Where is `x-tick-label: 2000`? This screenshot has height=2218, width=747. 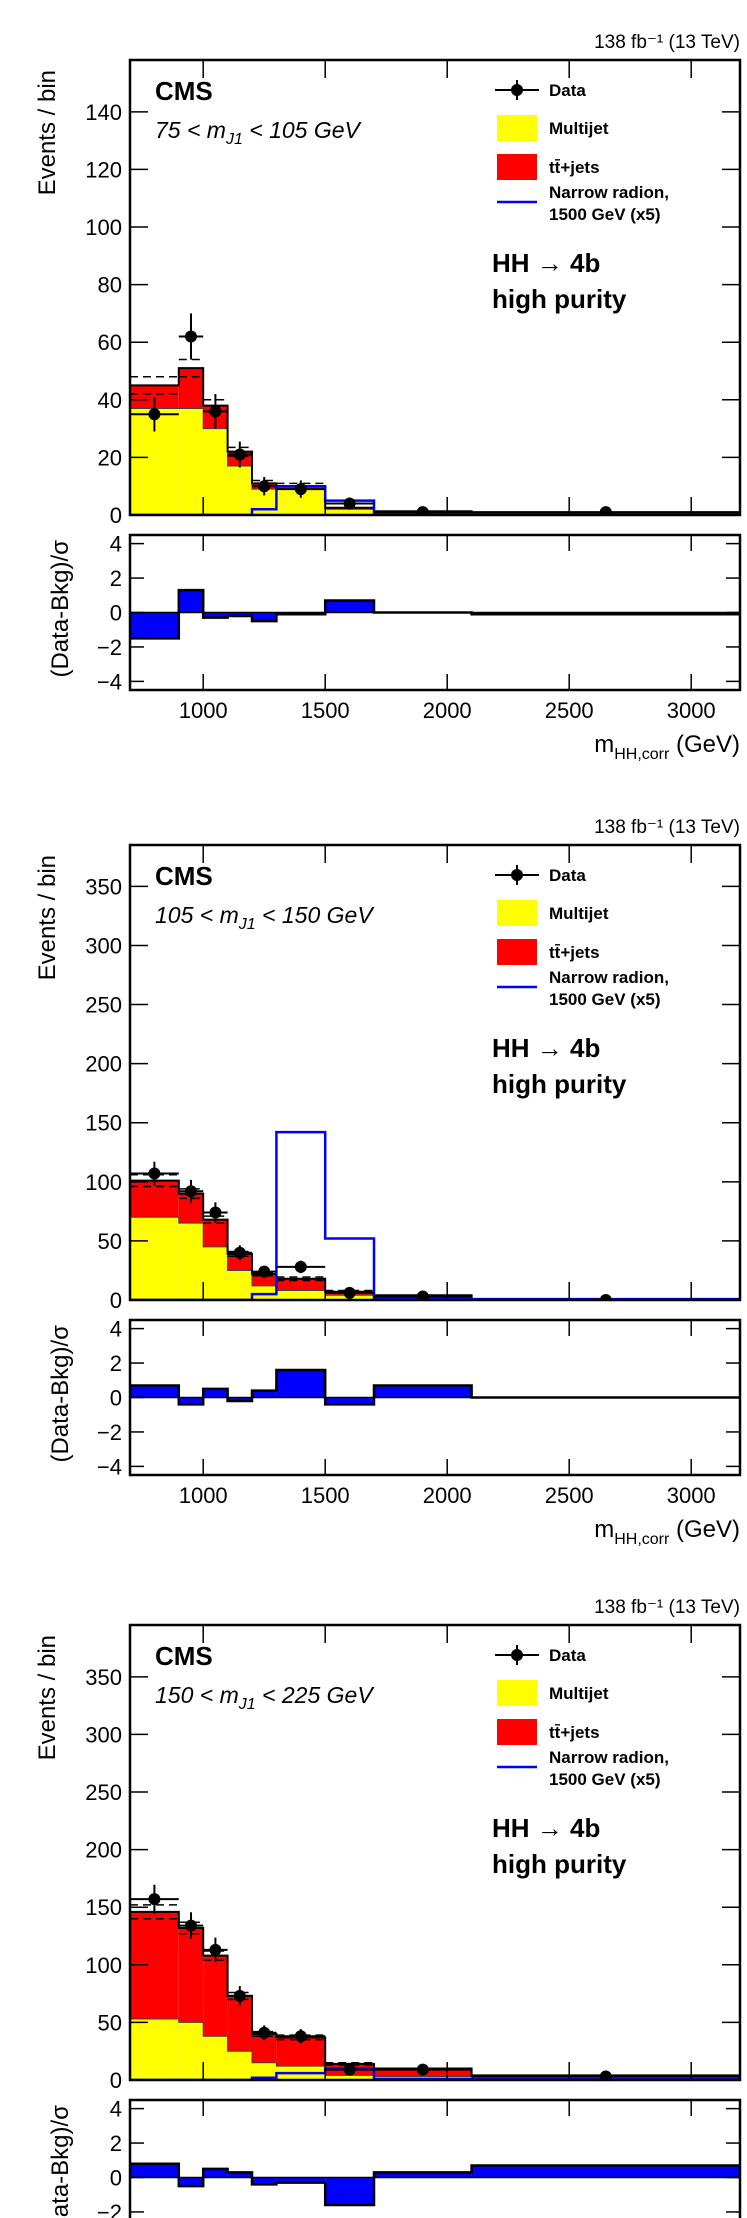 x-tick-label: 2000 is located at coordinates (447, 710).